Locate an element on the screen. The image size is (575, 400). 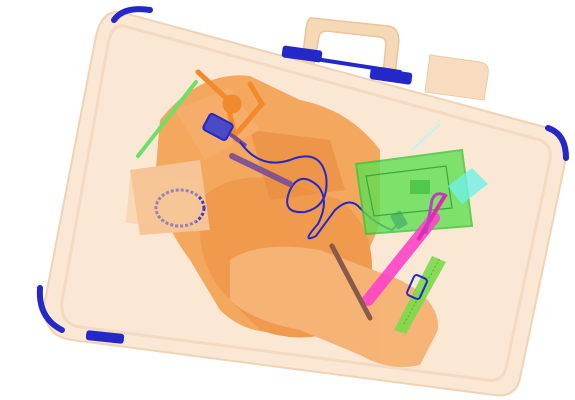
handle-bar is located at coordinates (348, 64).